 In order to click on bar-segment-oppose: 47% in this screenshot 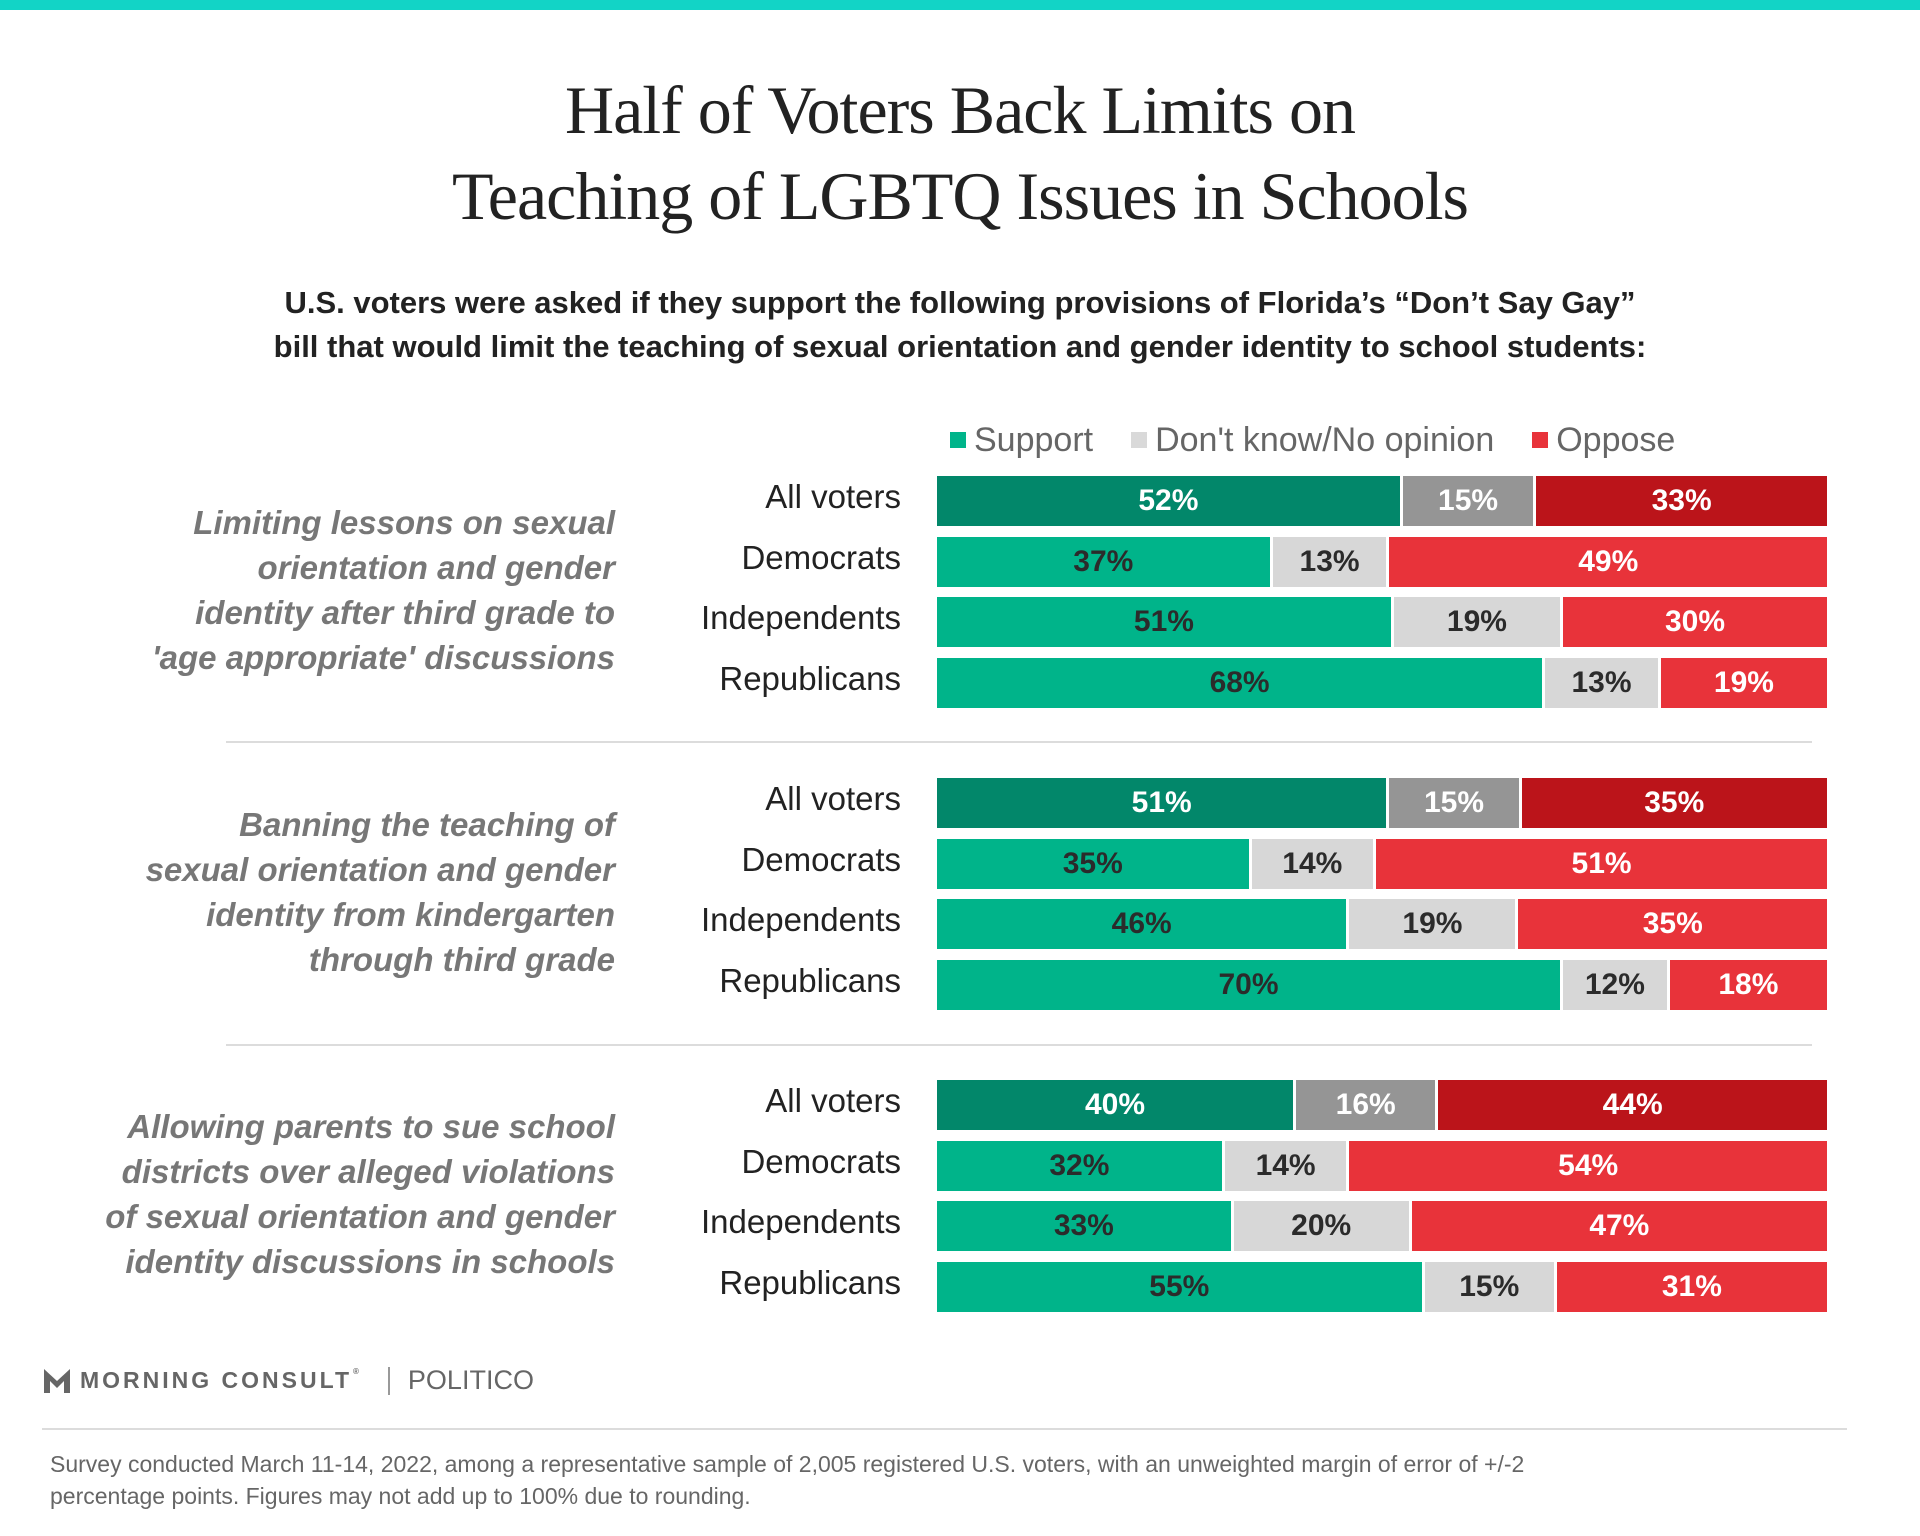, I will do `click(1617, 1226)`.